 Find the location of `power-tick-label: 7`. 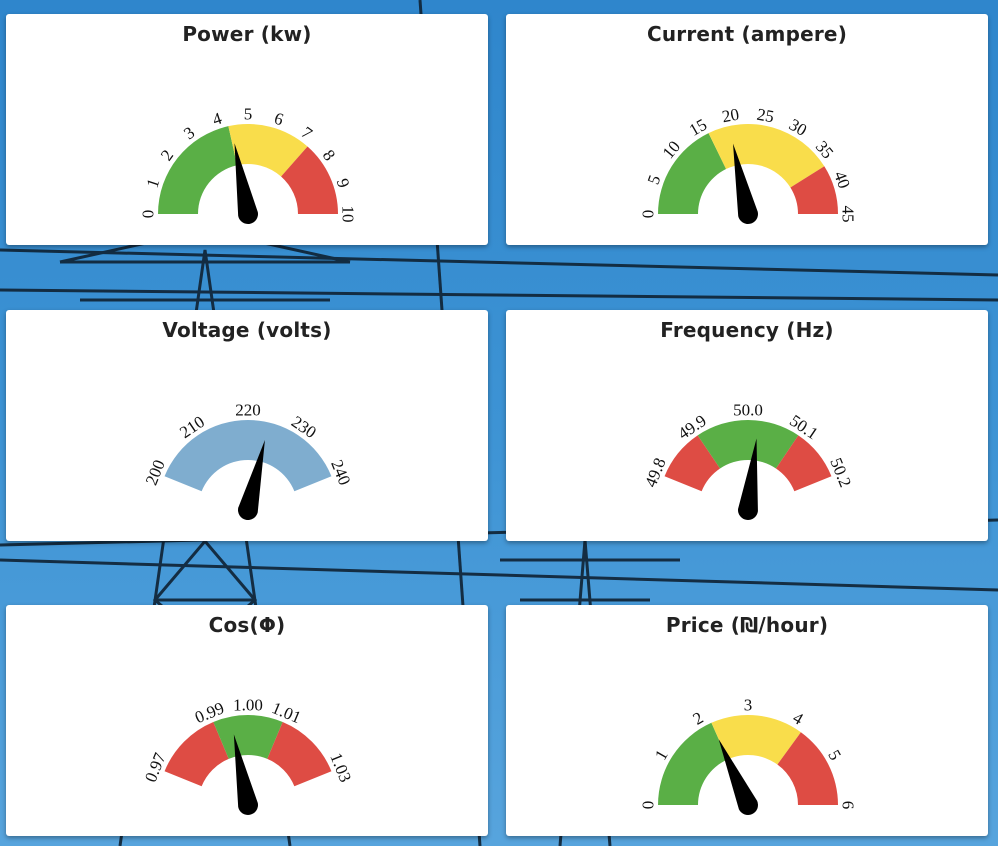

power-tick-label: 7 is located at coordinates (307, 133).